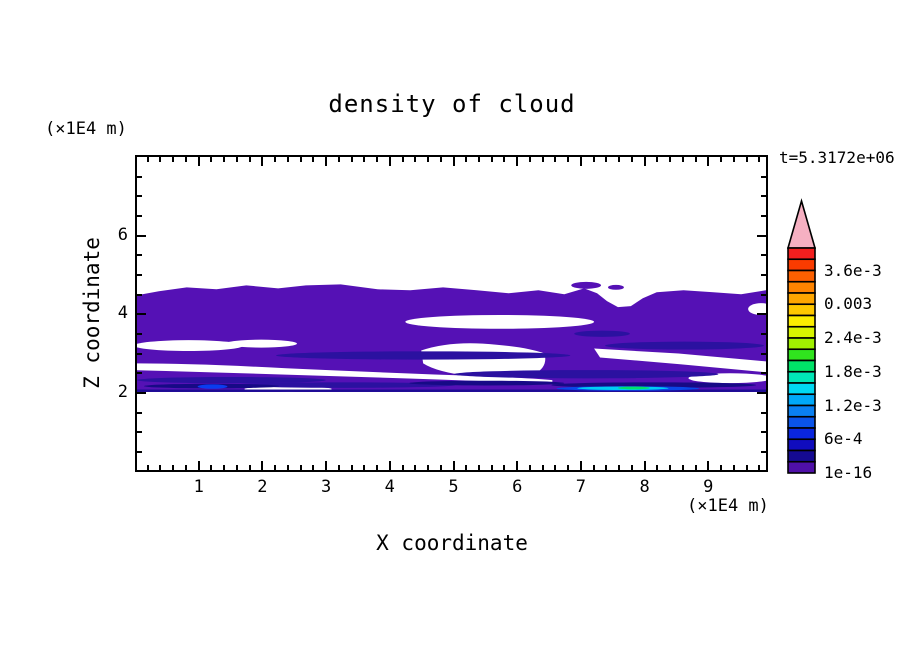 This screenshot has width=904, height=654. What do you see at coordinates (801, 223) in the screenshot?
I see `colorbar-overflow-arrow` at bounding box center [801, 223].